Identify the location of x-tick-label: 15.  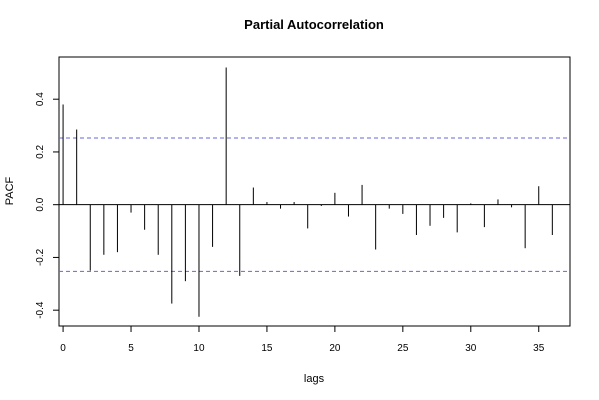
(267, 348).